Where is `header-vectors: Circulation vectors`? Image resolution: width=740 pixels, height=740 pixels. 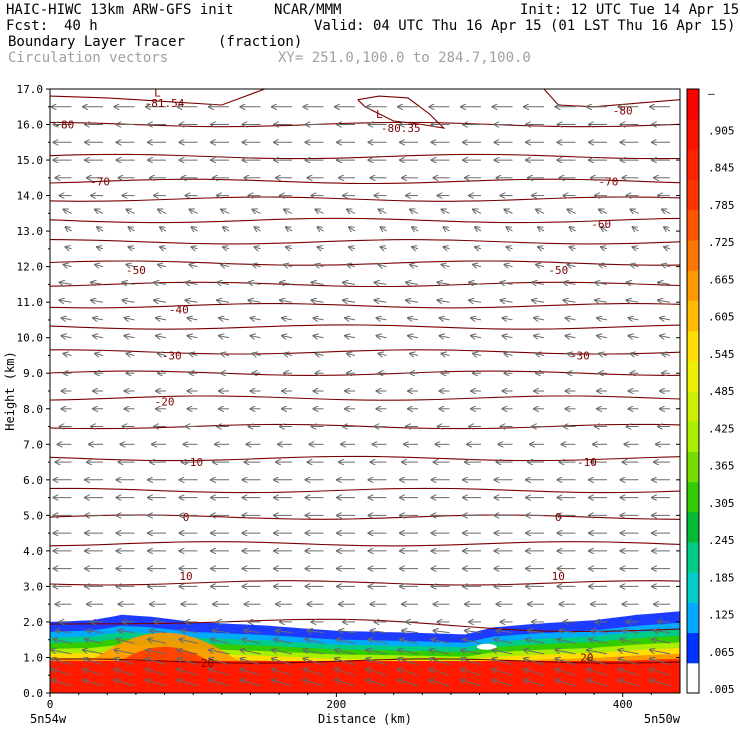 header-vectors: Circulation vectors is located at coordinates (88, 58).